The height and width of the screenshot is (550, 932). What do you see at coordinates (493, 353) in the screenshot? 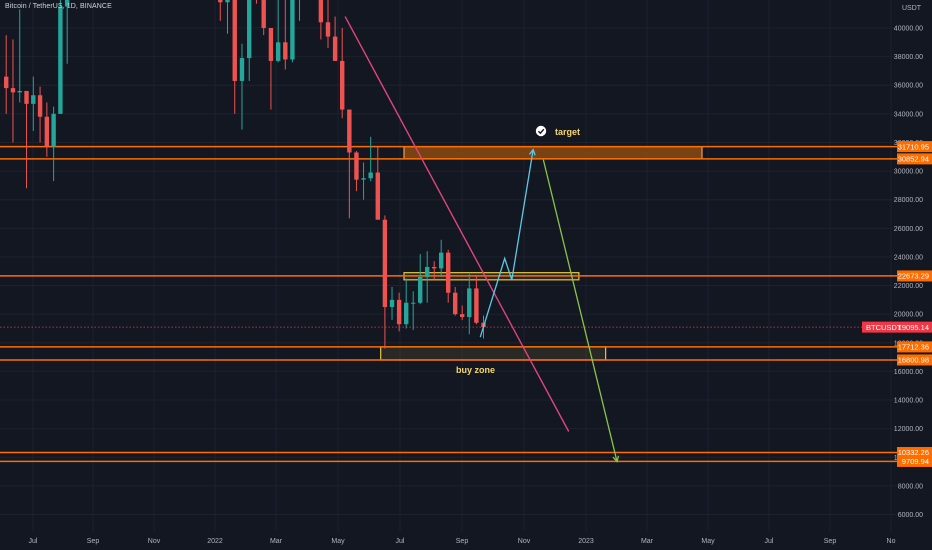
I see `zone-buy-zone` at bounding box center [493, 353].